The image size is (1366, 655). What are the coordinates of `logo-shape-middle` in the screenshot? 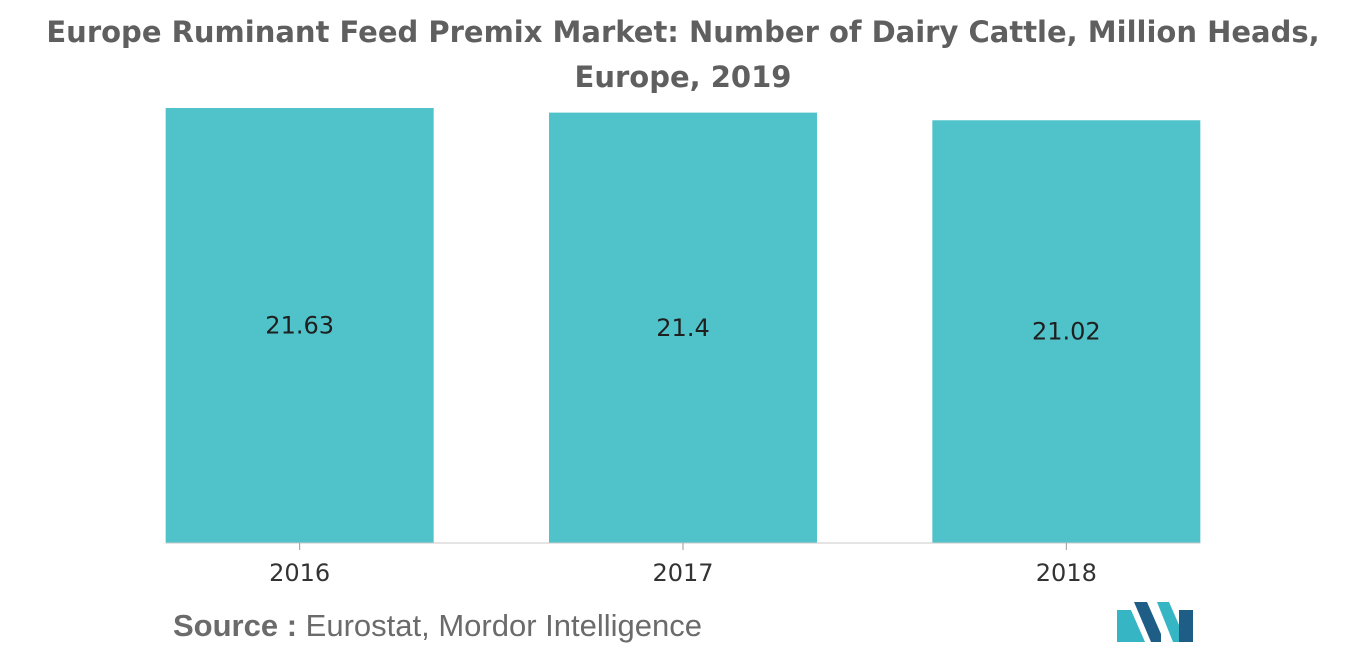 It's located at (1147, 622).